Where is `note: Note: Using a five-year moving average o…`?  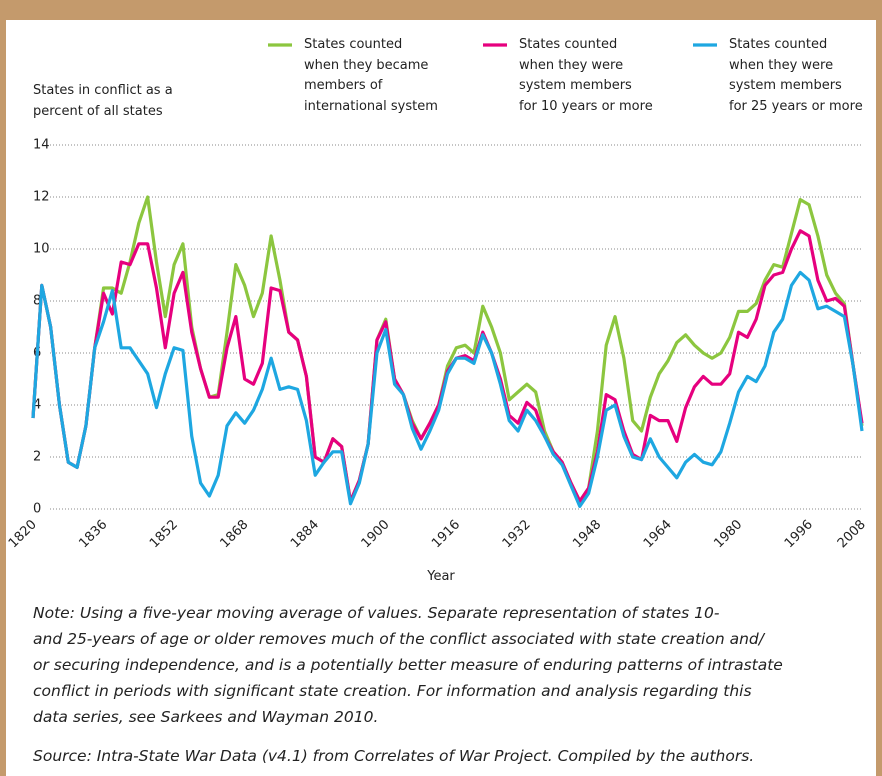
note: Note: Using a five-year moving average o… is located at coordinates (408, 665).